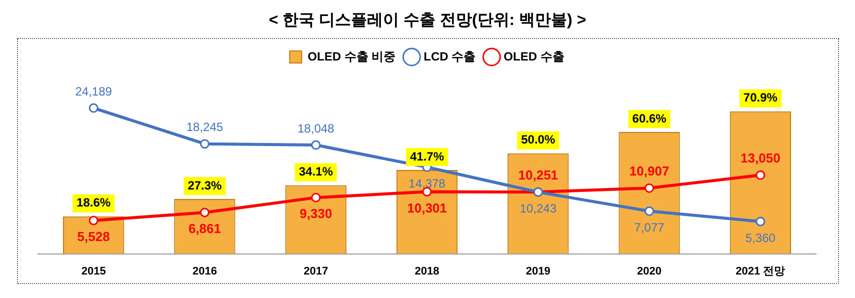 Image resolution: width=855 pixels, height=298 pixels. Describe the element at coordinates (449, 56) in the screenshot. I see `legend-label: LCD 수출` at that location.